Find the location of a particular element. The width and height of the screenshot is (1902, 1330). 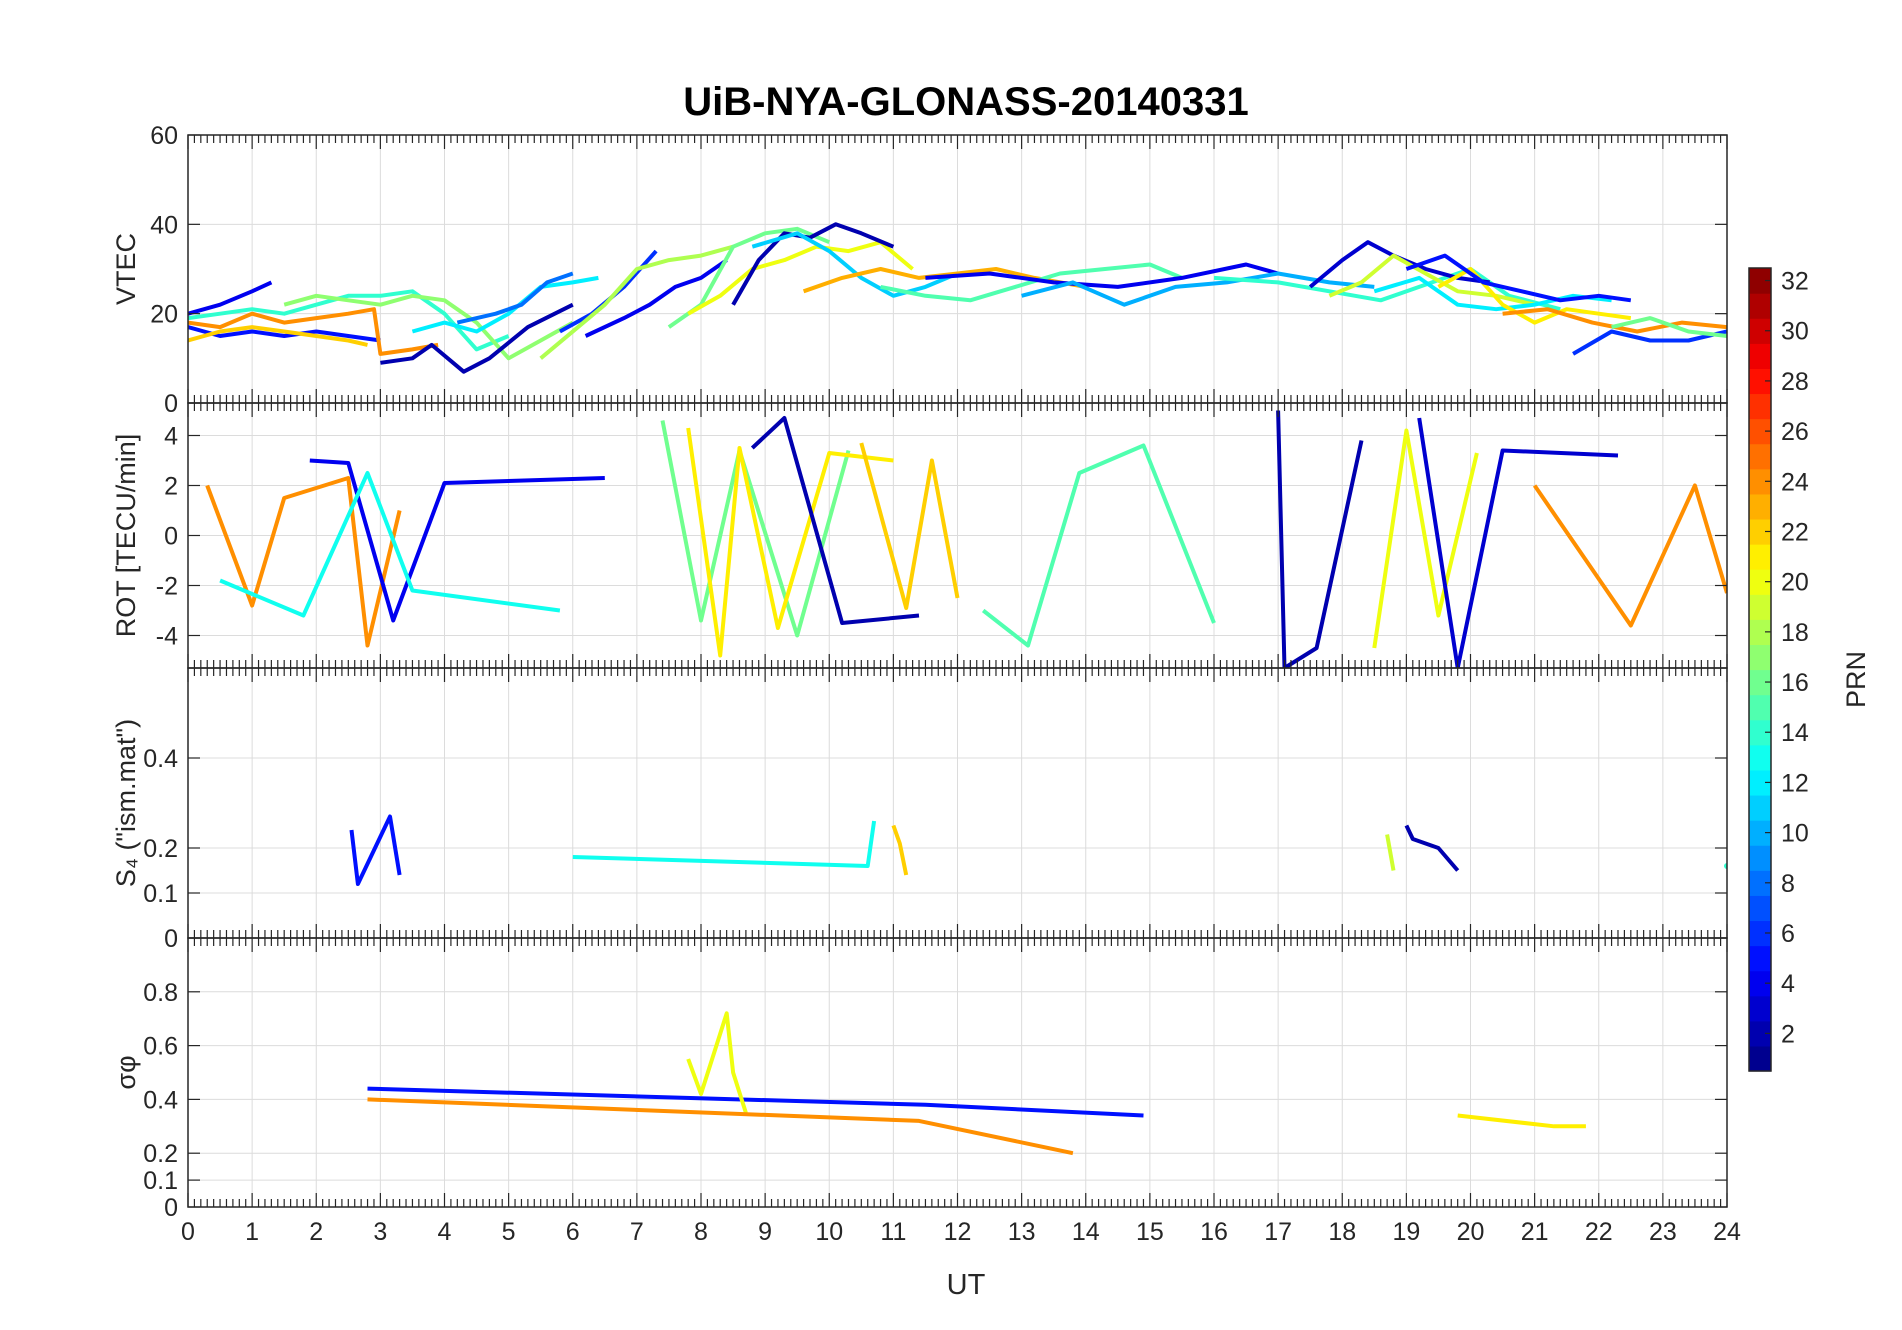

colorbar-label: PRN is located at coordinates (1856, 679).